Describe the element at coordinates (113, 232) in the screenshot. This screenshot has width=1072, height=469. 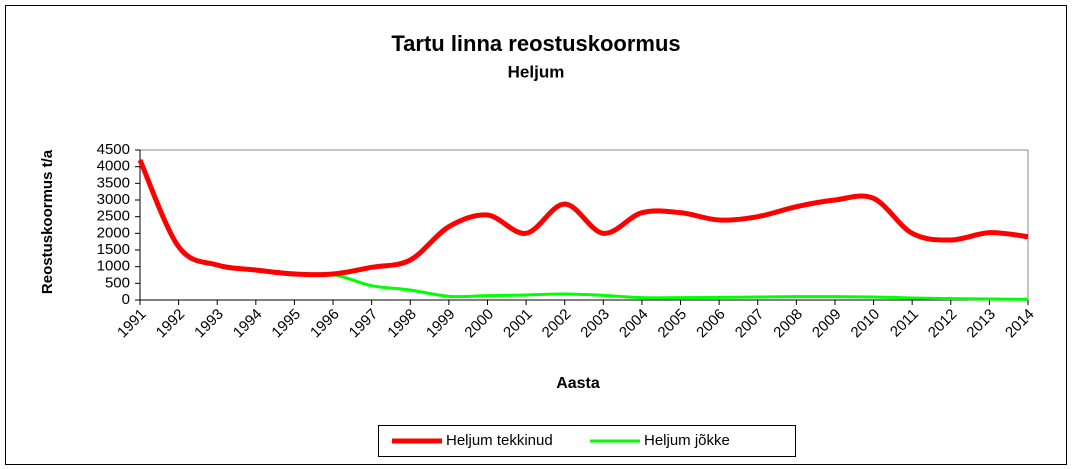
I see `y-tick-label: 2000` at that location.